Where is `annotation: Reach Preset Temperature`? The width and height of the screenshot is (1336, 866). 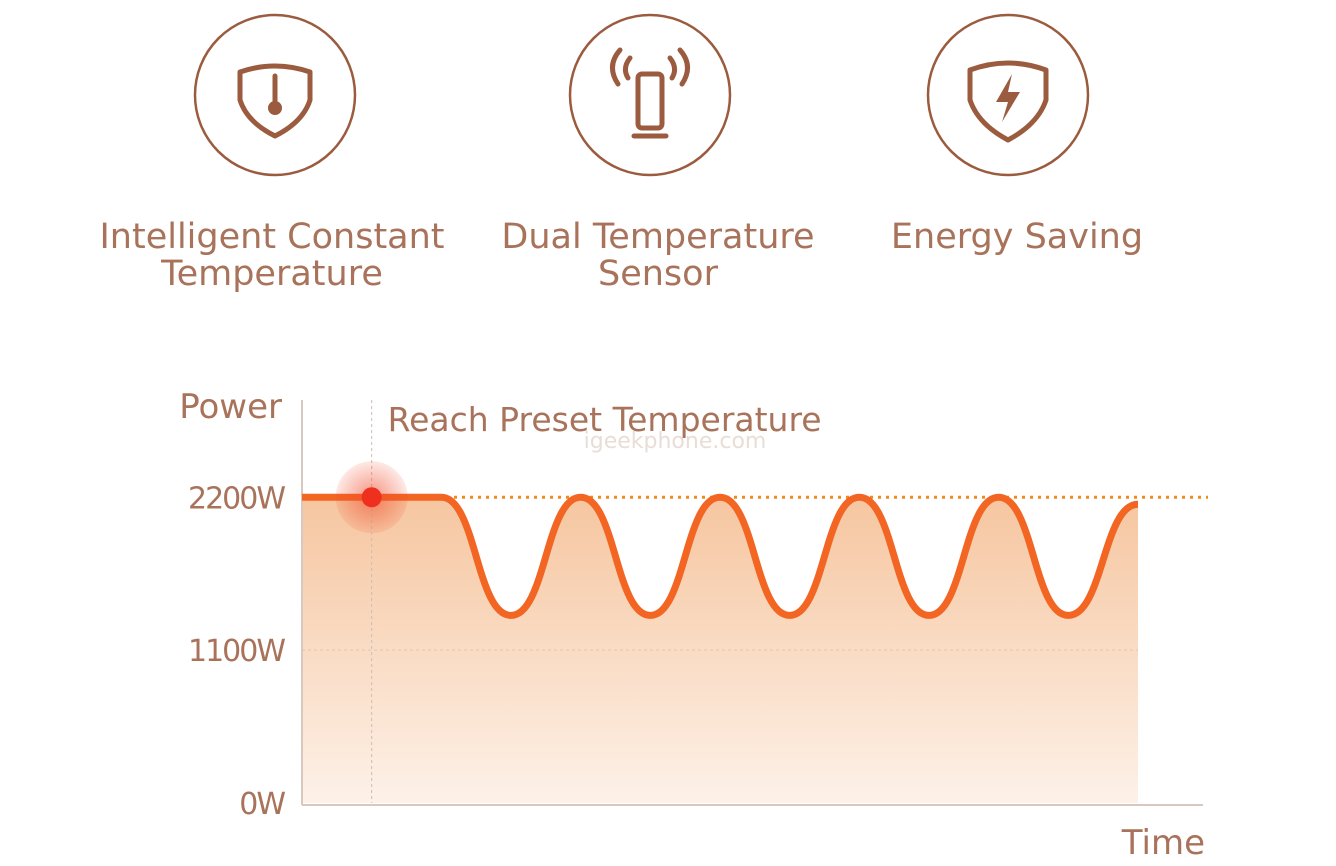 annotation: Reach Preset Temperature is located at coordinates (605, 419).